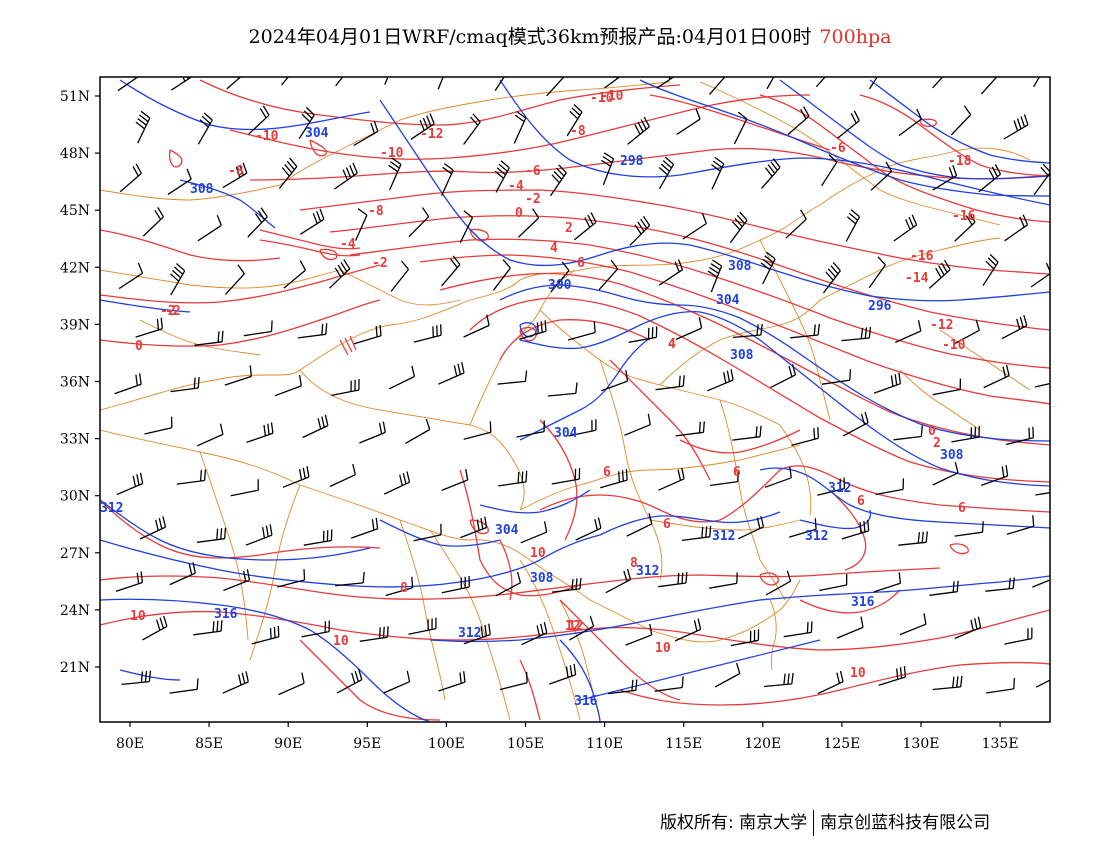 The height and width of the screenshot is (850, 1100). Describe the element at coordinates (75, 97) in the screenshot. I see `lat-tick-label: 51N` at that location.